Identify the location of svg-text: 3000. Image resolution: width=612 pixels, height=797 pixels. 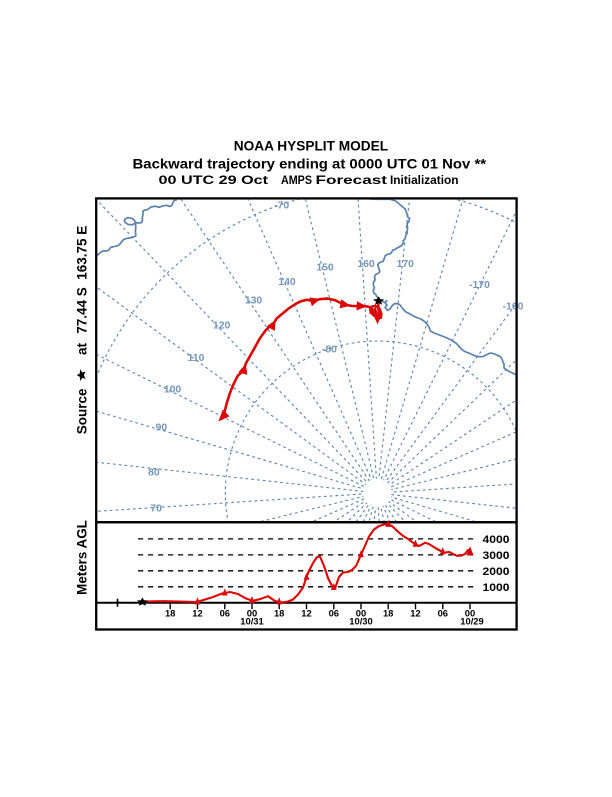
(496, 556).